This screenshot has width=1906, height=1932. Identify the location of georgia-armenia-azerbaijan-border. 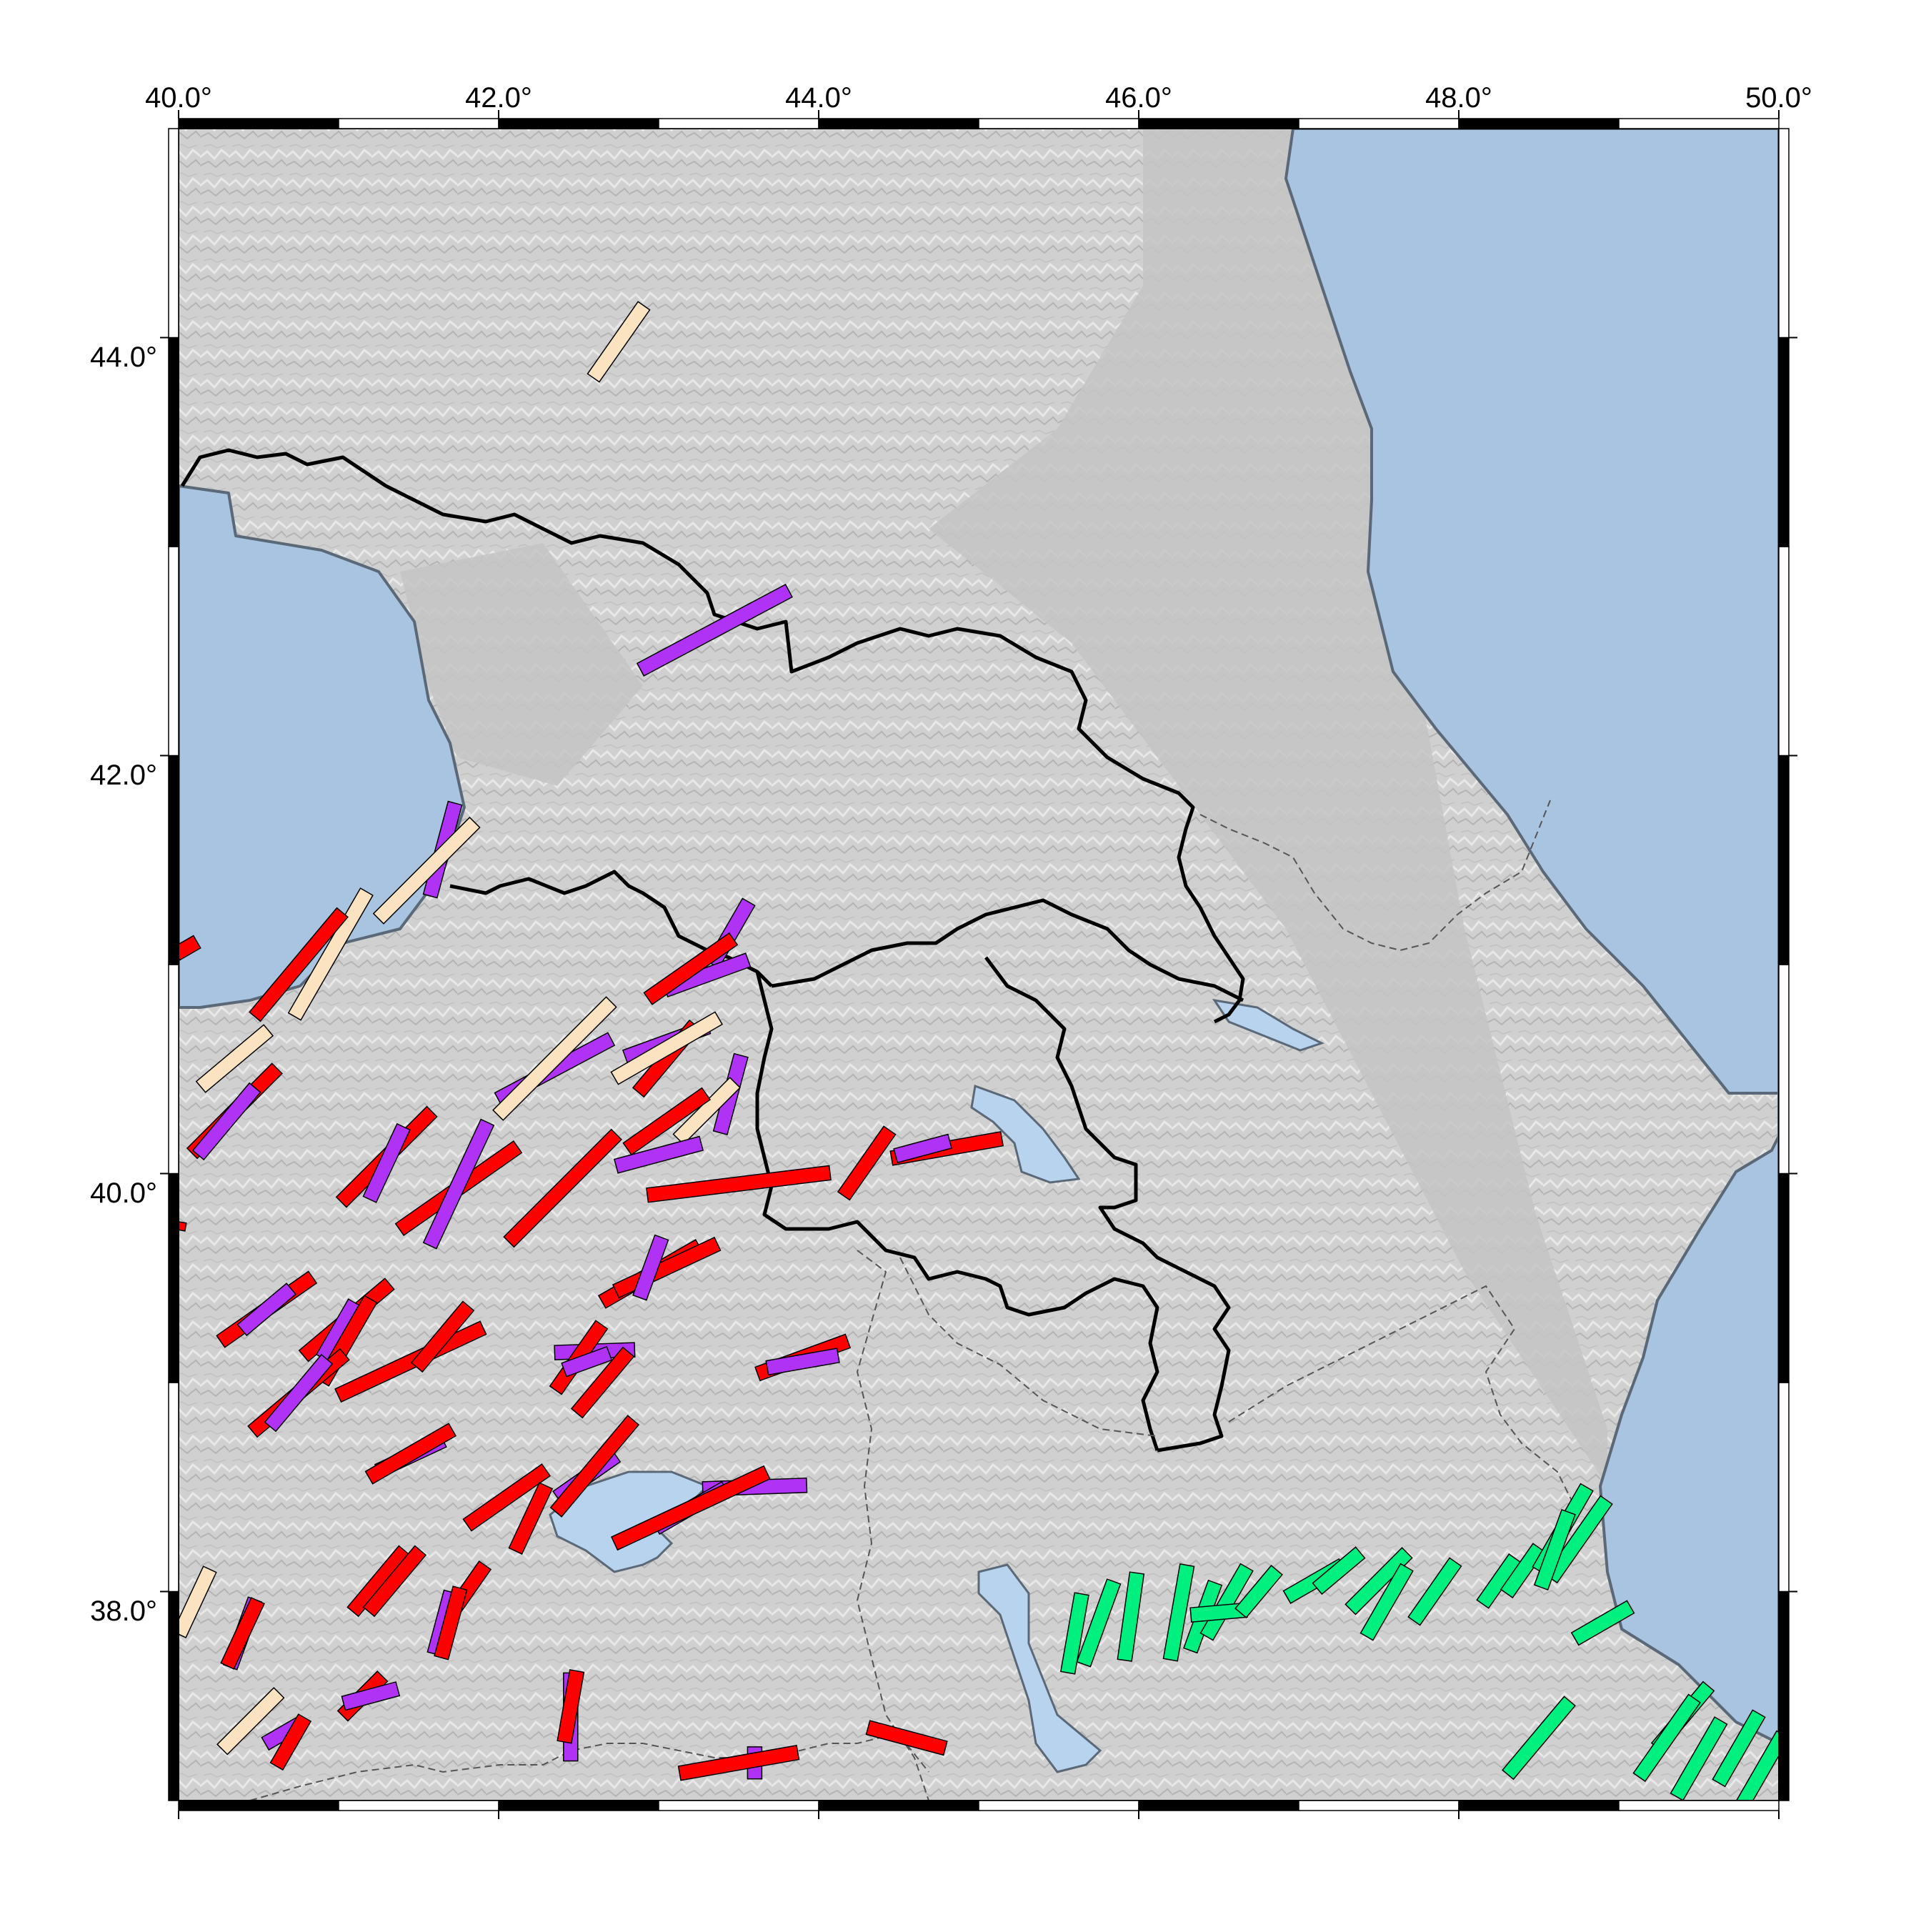
(1007, 950).